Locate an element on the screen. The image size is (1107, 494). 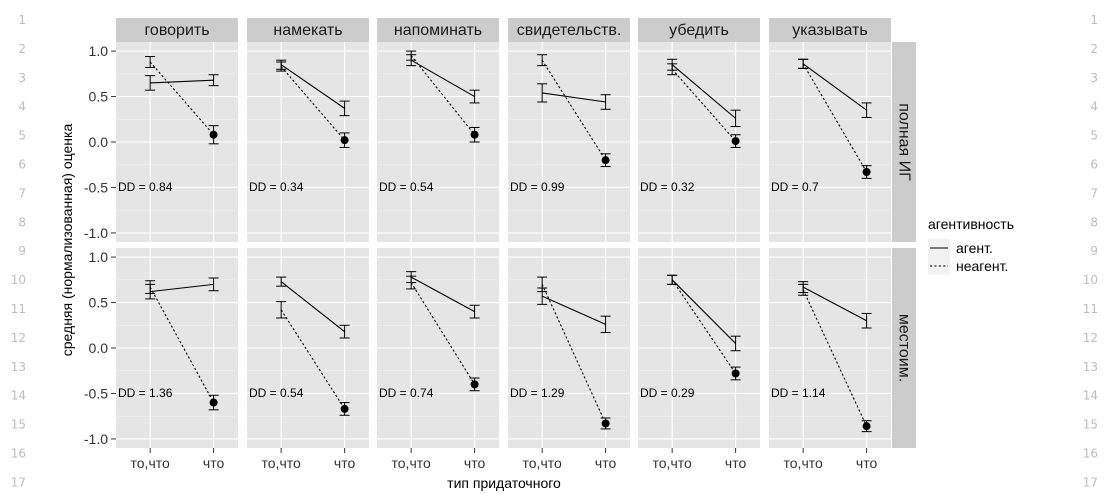
column-strip-label: свидетельств. is located at coordinates (569, 30).